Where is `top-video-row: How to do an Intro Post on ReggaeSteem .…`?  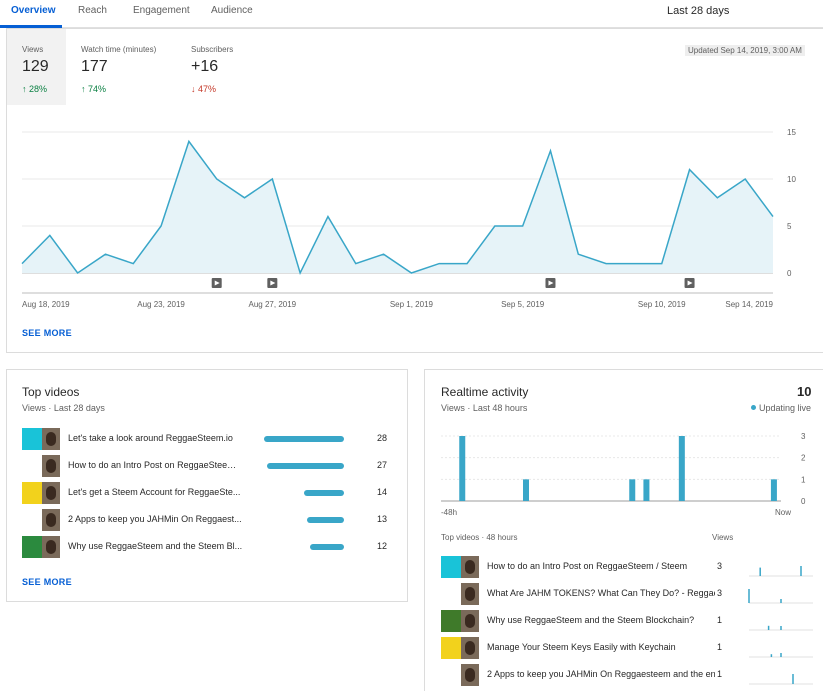 top-video-row: How to do an Intro Post on ReggaeSteem .… is located at coordinates (212, 466).